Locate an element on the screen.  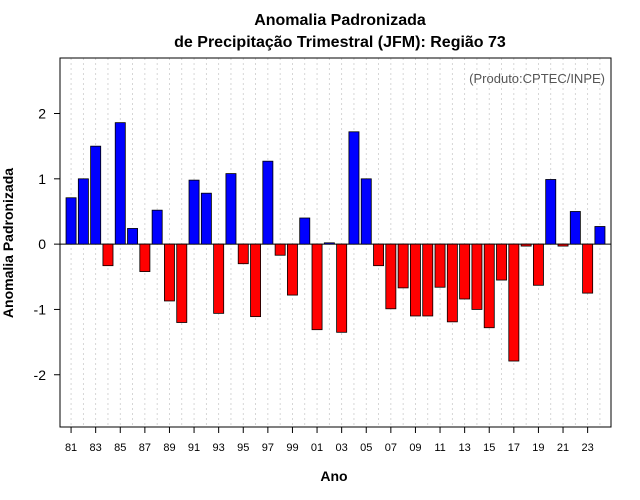
x-tick-label: 85 is located at coordinates (120, 448).